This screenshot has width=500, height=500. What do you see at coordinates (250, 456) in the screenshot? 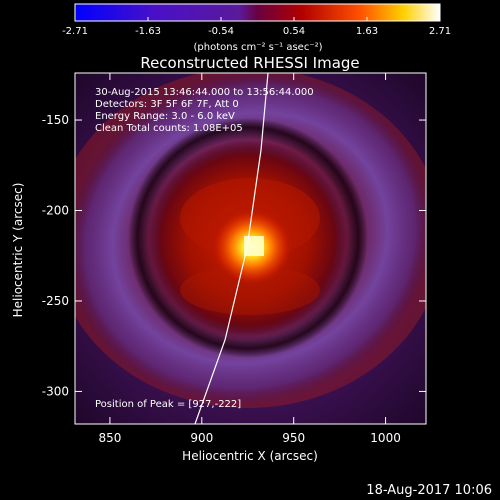
I see `x-axis-label: Heliocentric X (arcsec)` at bounding box center [250, 456].